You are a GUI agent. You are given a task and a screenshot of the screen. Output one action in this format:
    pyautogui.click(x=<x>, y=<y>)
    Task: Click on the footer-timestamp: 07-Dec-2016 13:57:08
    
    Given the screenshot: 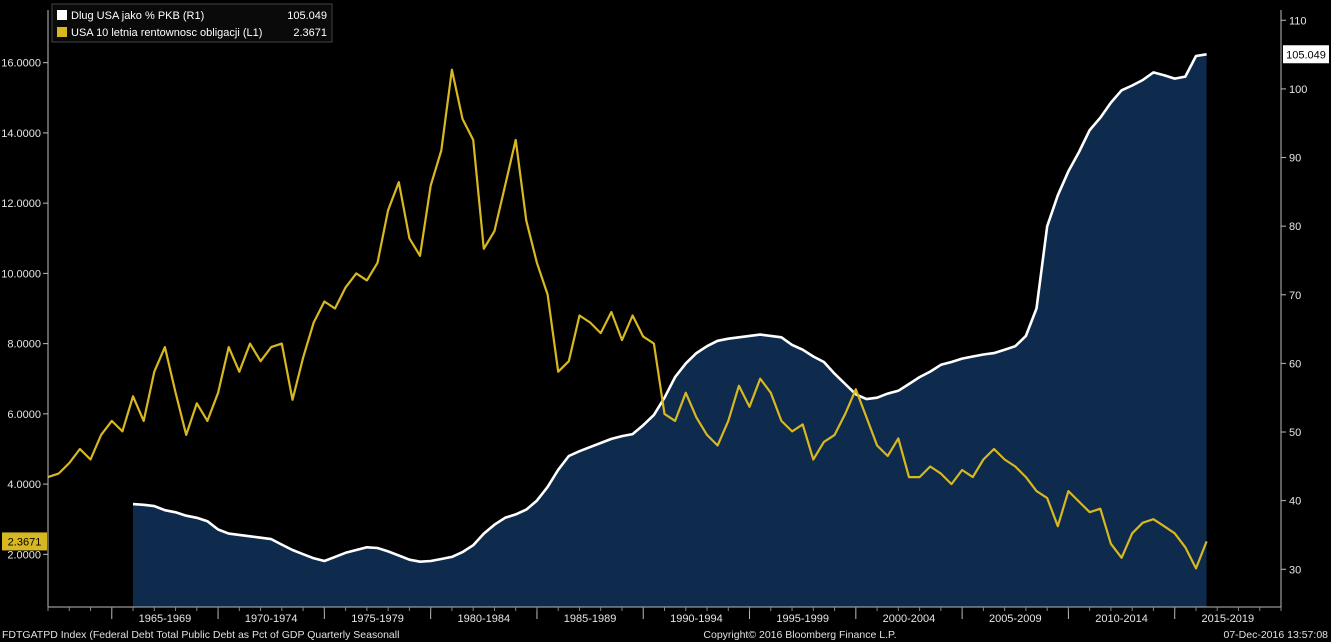 What is the action you would take?
    pyautogui.click(x=1276, y=635)
    